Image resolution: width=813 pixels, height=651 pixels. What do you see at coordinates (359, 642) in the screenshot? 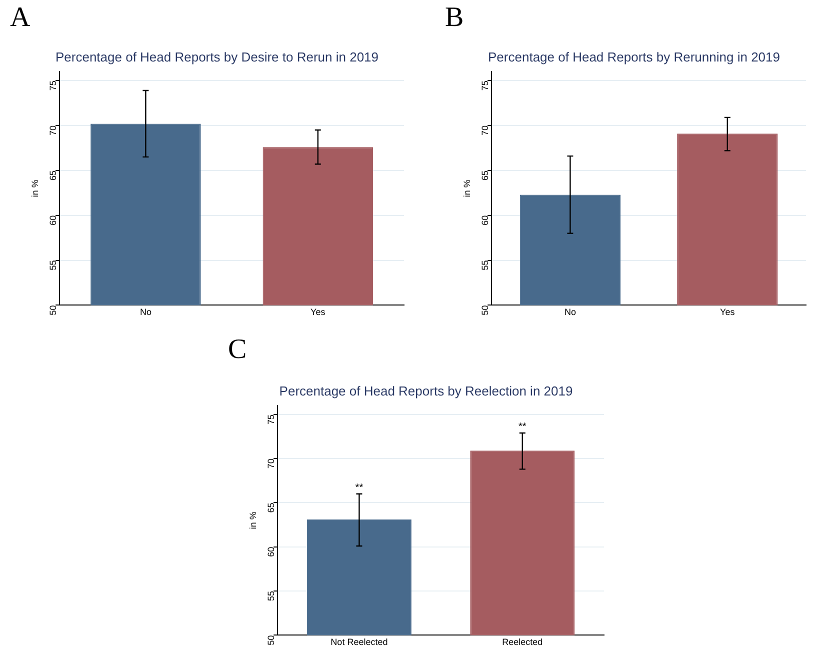
I see `x-tick-label: Not Reelected` at bounding box center [359, 642].